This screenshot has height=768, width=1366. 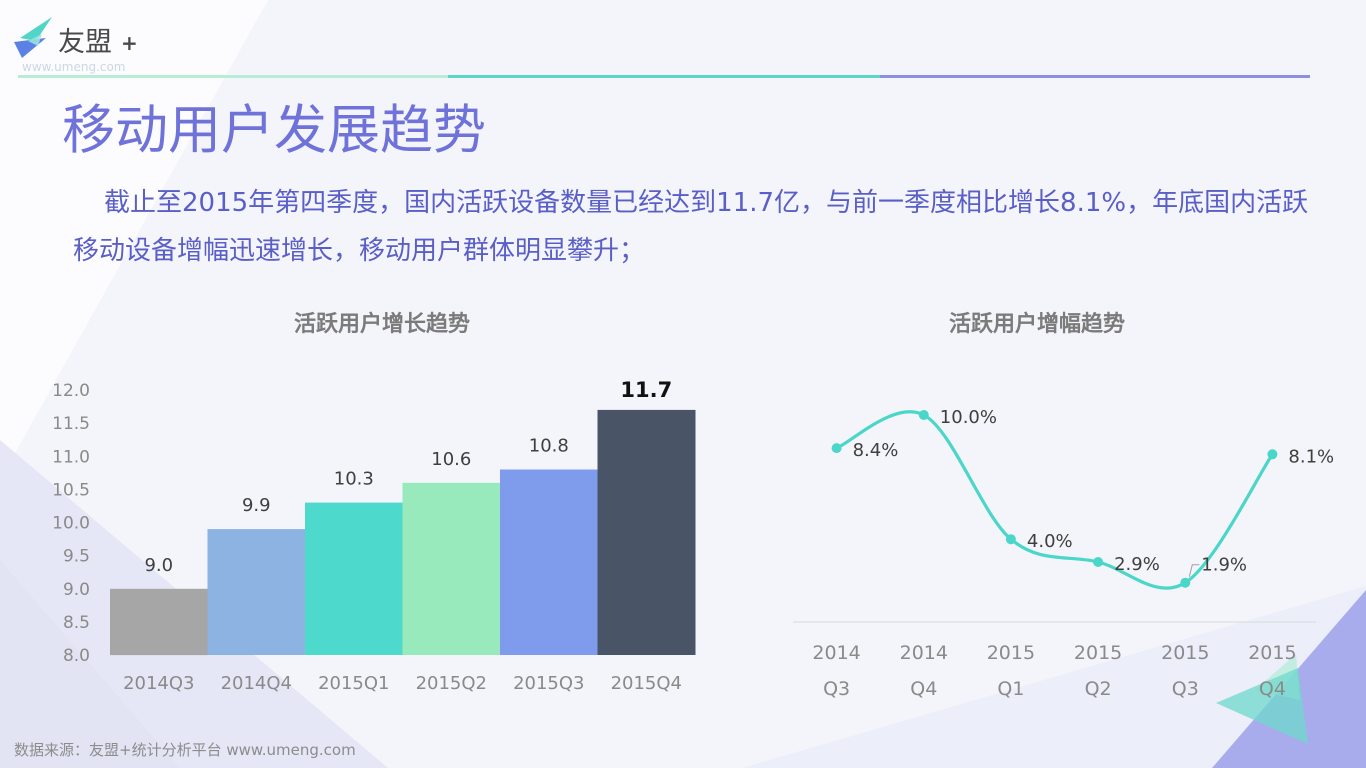 What do you see at coordinates (36, 29) in the screenshot?
I see `logo-teal-wing` at bounding box center [36, 29].